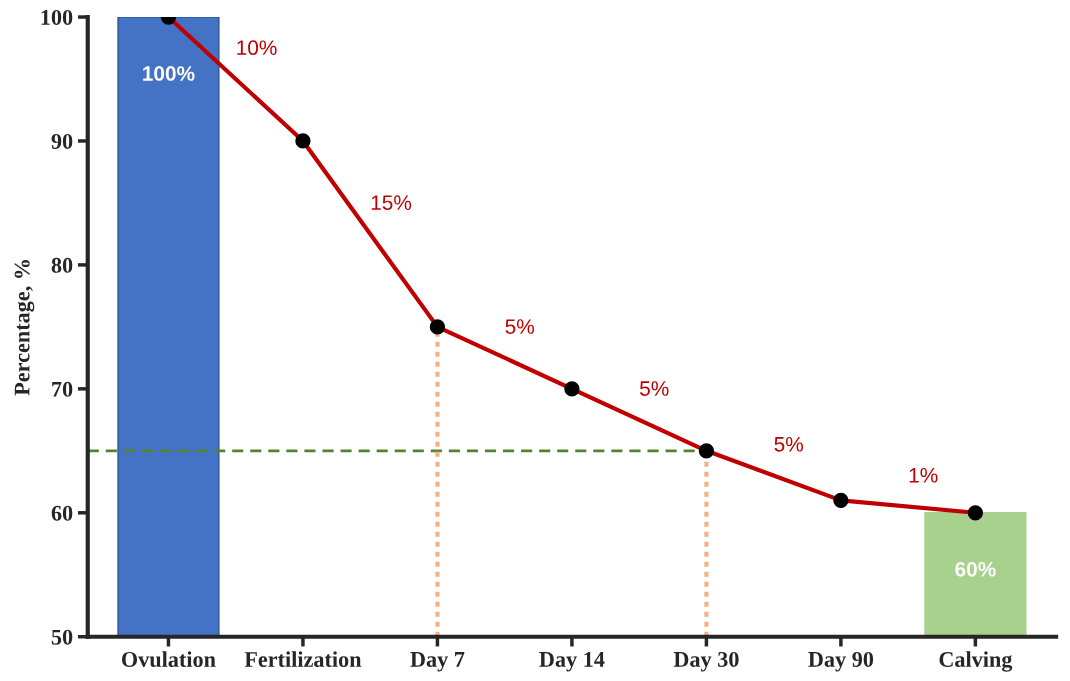 This screenshot has width=1070, height=681. What do you see at coordinates (572, 662) in the screenshot?
I see `x-tick-label: Day 14` at bounding box center [572, 662].